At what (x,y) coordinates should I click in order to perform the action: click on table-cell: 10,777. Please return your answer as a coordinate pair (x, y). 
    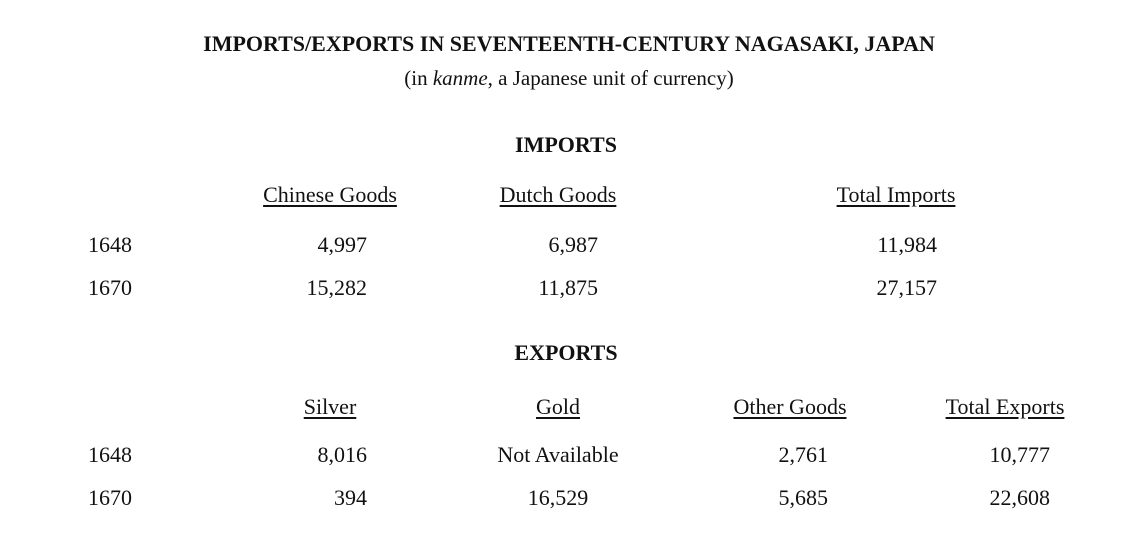
    Looking at the image, I should click on (1020, 454).